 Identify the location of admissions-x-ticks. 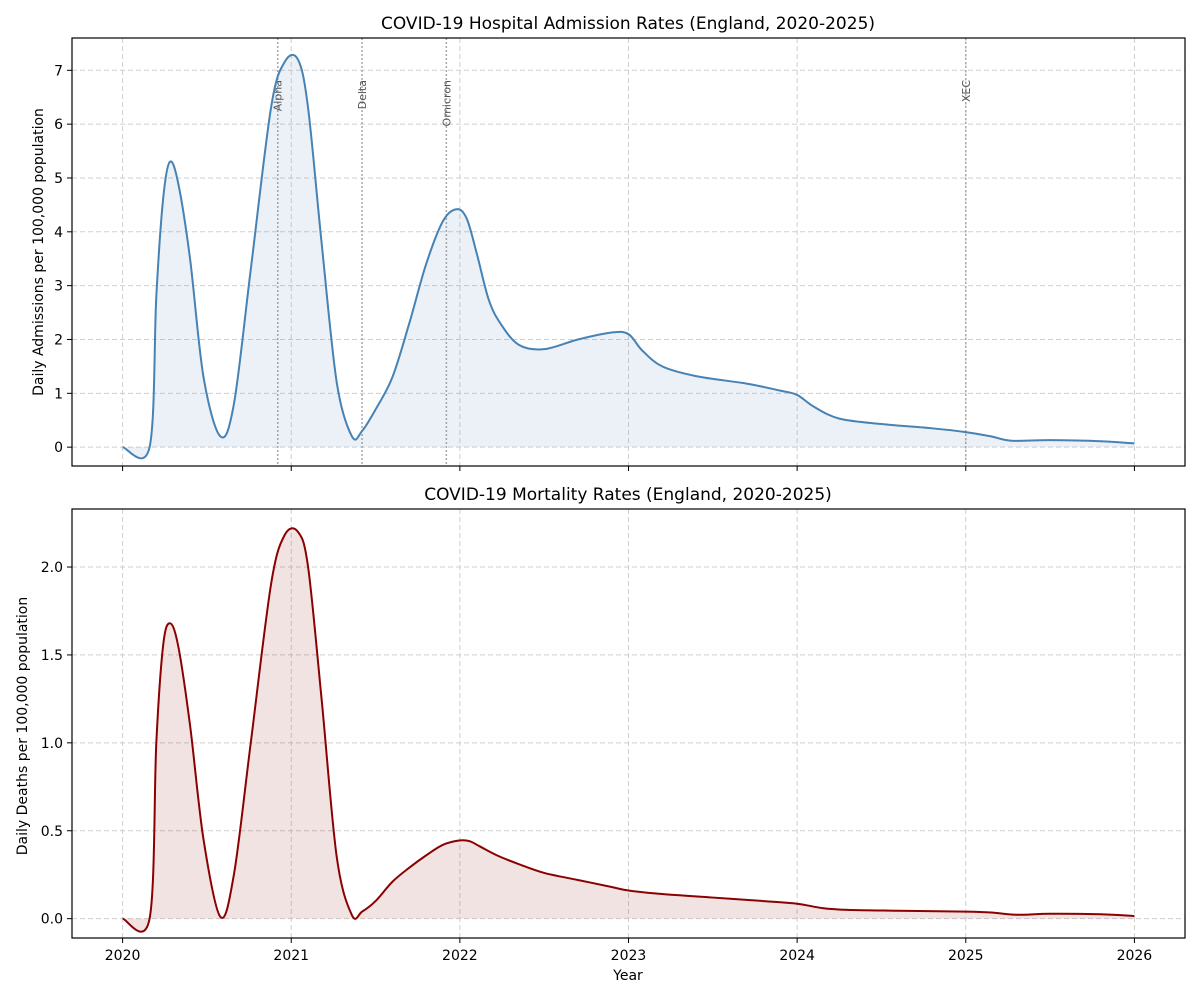
(628, 468).